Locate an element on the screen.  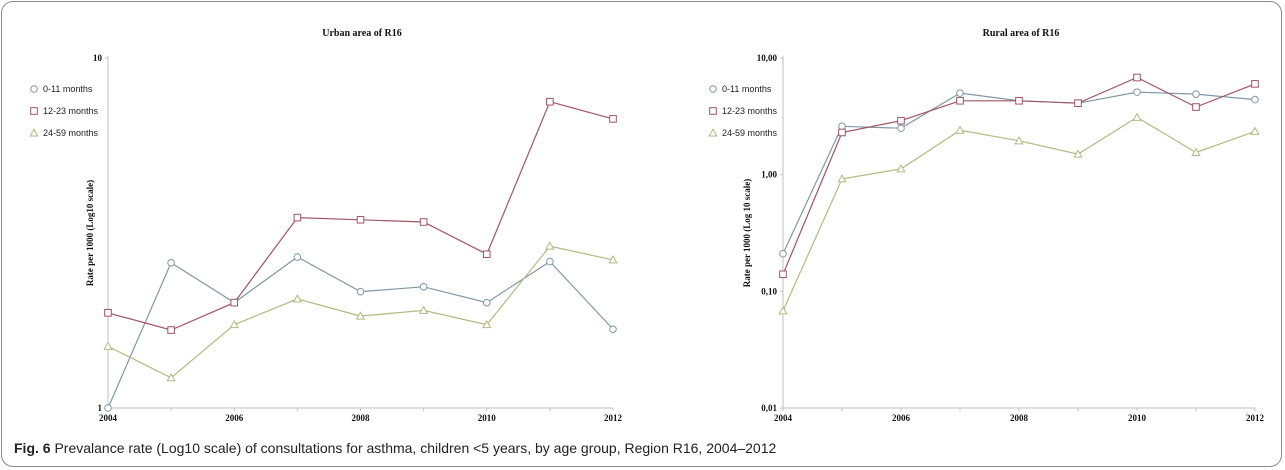
y-tick-label: 0,10 is located at coordinates (769, 291).